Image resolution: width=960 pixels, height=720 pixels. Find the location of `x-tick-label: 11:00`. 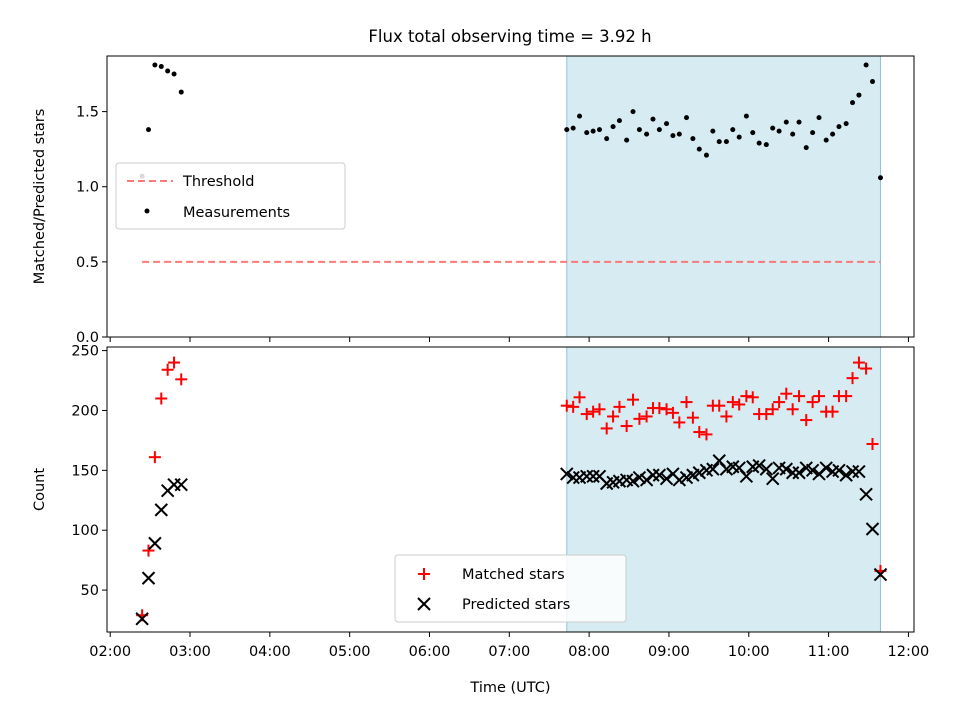

x-tick-label: 11:00 is located at coordinates (829, 652).